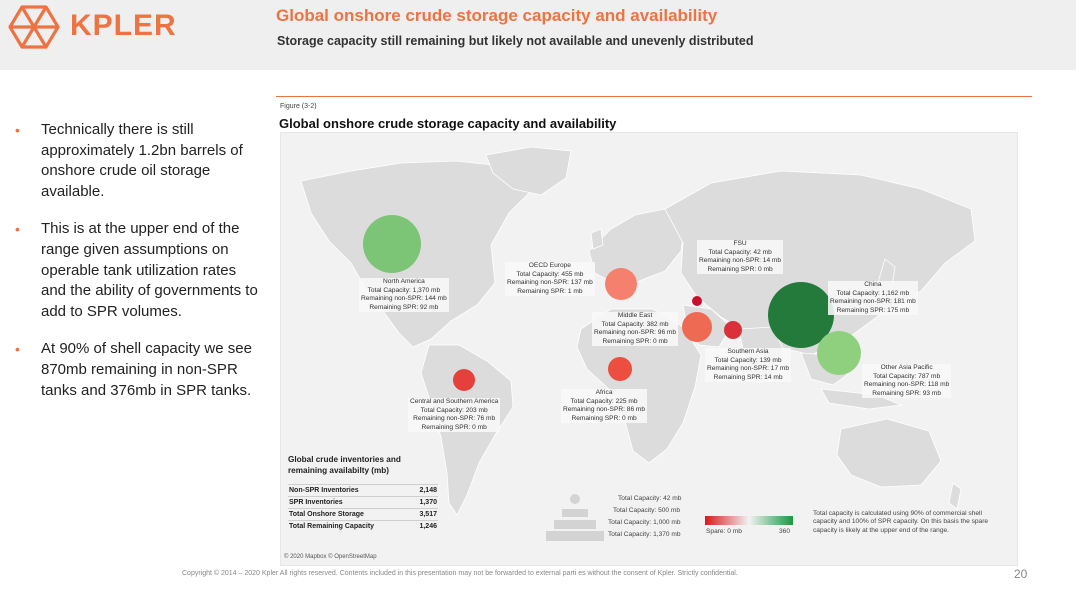 This screenshot has height=591, width=1076. Describe the element at coordinates (550, 274) in the screenshot. I see `region-total: Total Capacity: 455 mb` at that location.